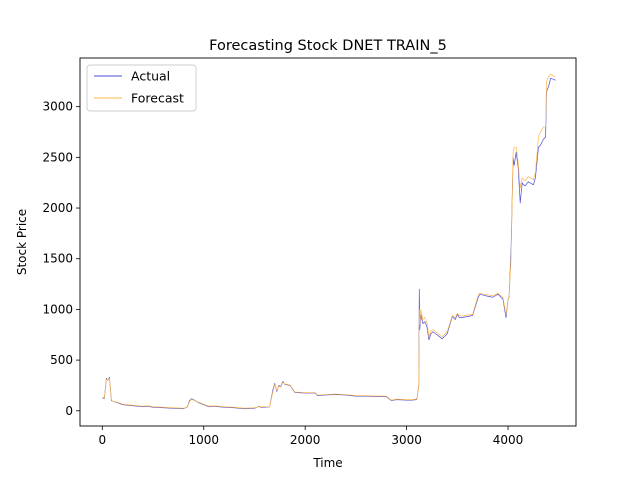 This screenshot has height=480, width=640. Describe the element at coordinates (57, 107) in the screenshot. I see `y-tick-label: 3000` at that location.